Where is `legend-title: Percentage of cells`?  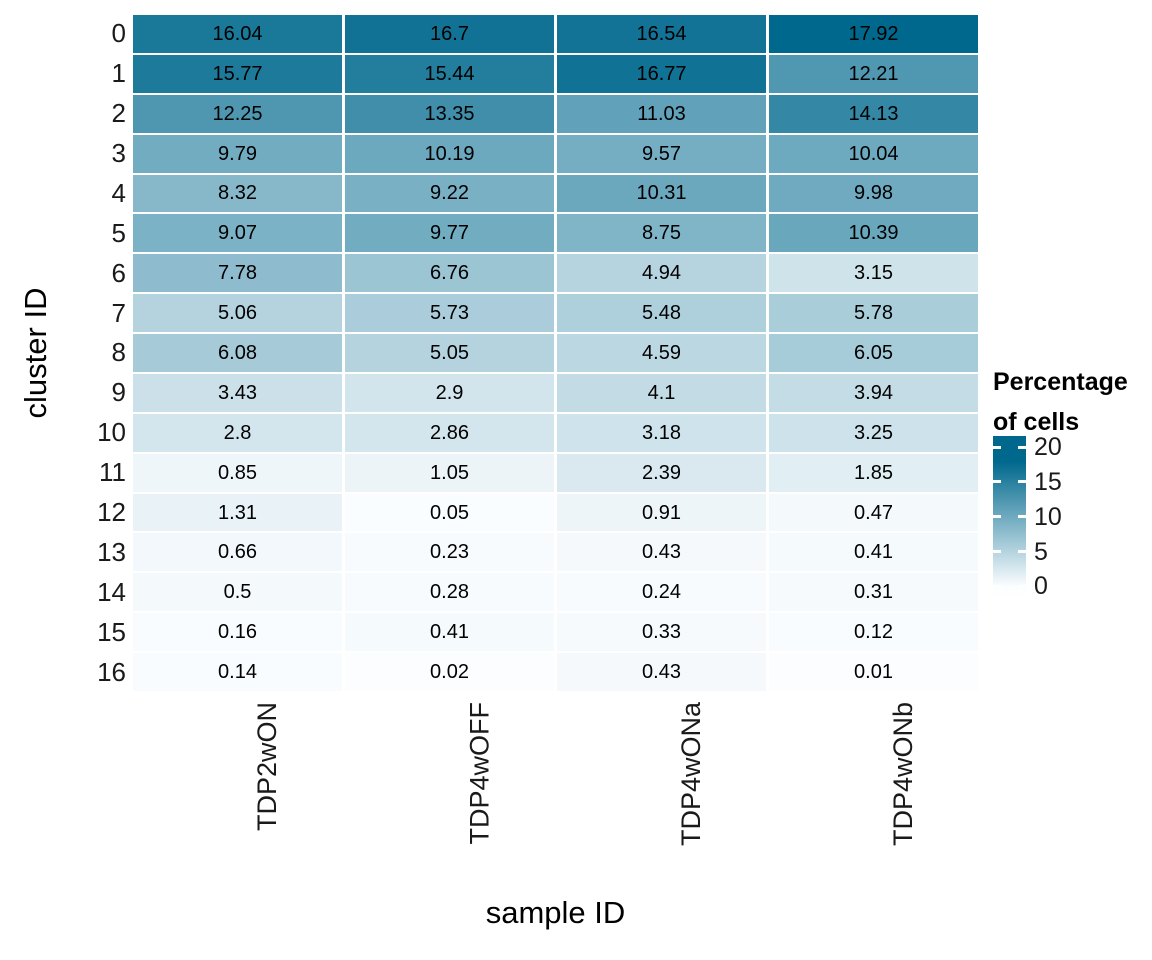
legend-title: Percentage of cells is located at coordinates (1060, 402).